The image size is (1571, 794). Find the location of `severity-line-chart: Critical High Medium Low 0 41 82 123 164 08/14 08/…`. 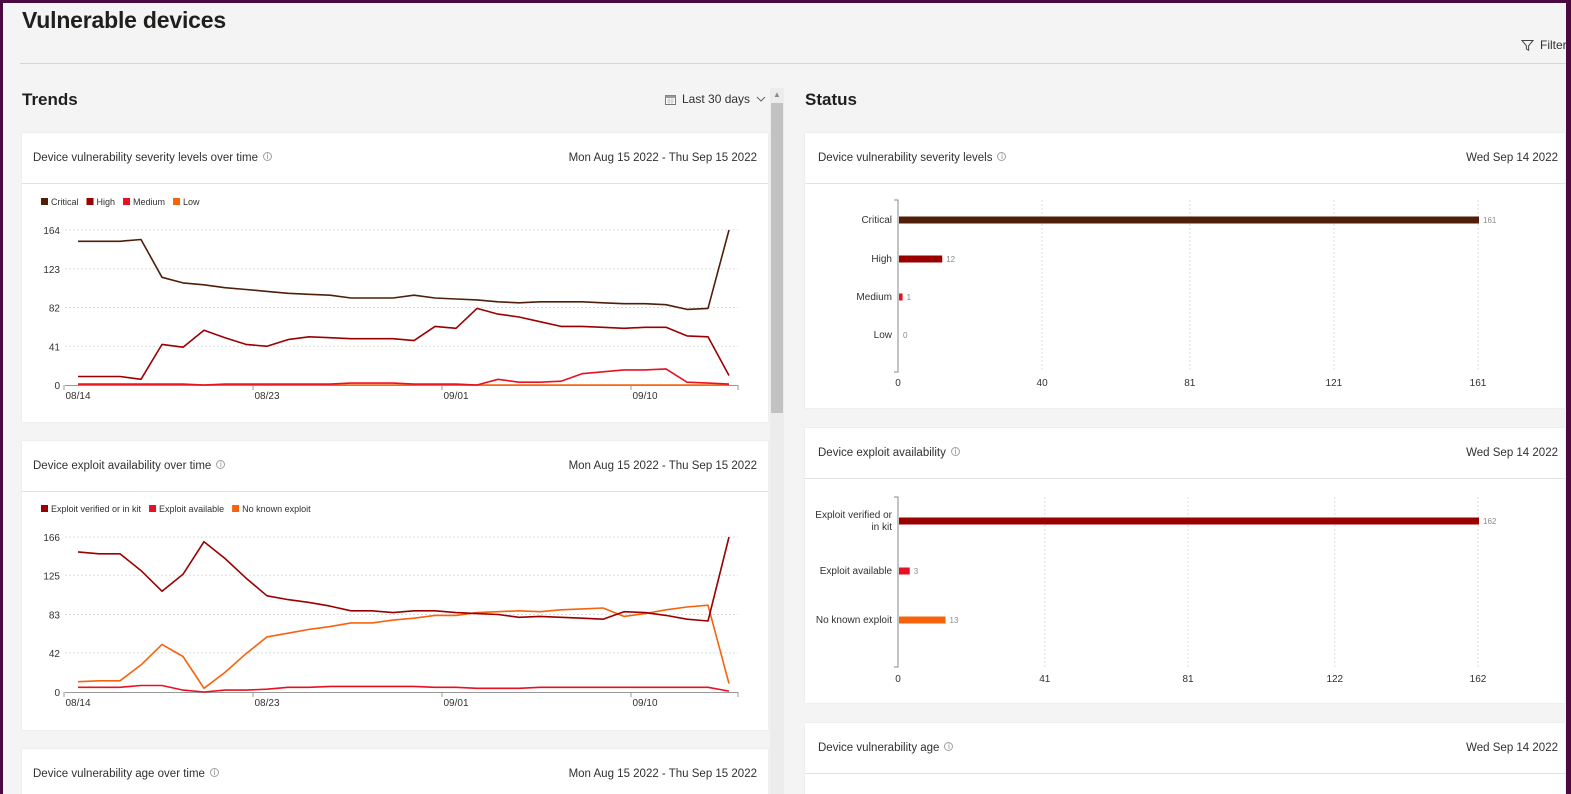

severity-line-chart: Critical High Medium Low 0 41 82 123 164 08/14 08/… is located at coordinates (390, 299).